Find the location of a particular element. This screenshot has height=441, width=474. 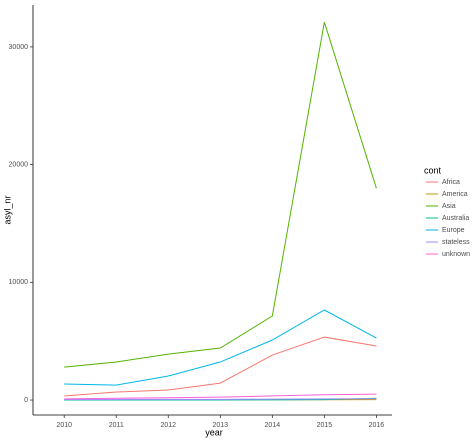

y-tick-label: 20000 is located at coordinates (19, 164).